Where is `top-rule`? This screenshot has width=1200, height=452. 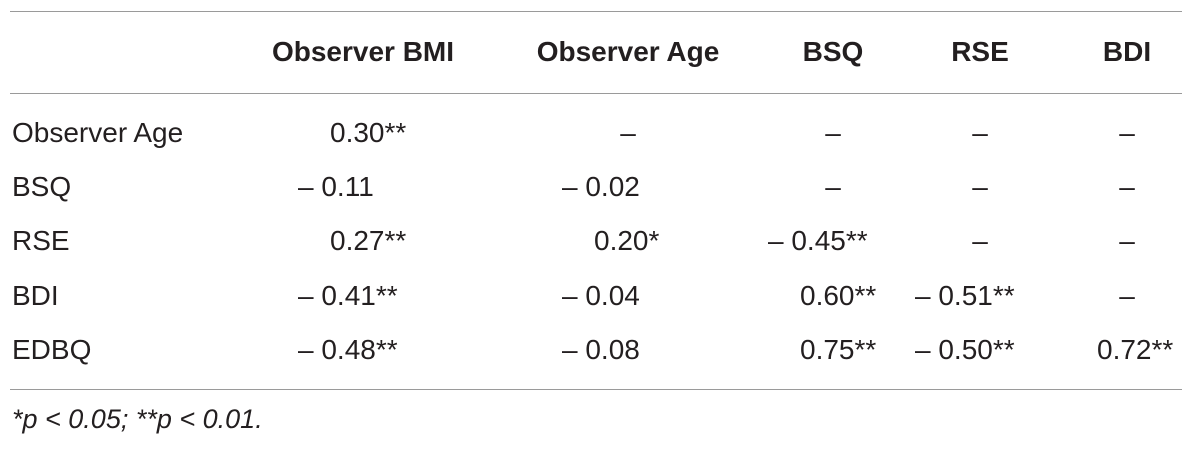 top-rule is located at coordinates (596, 11).